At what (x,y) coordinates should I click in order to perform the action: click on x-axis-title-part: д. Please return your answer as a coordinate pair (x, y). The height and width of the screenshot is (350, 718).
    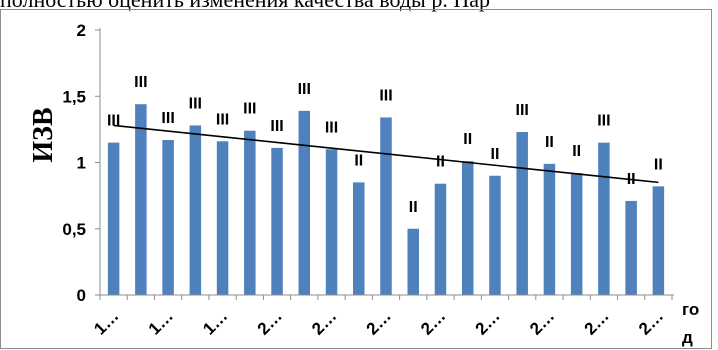
    Looking at the image, I should click on (687, 337).